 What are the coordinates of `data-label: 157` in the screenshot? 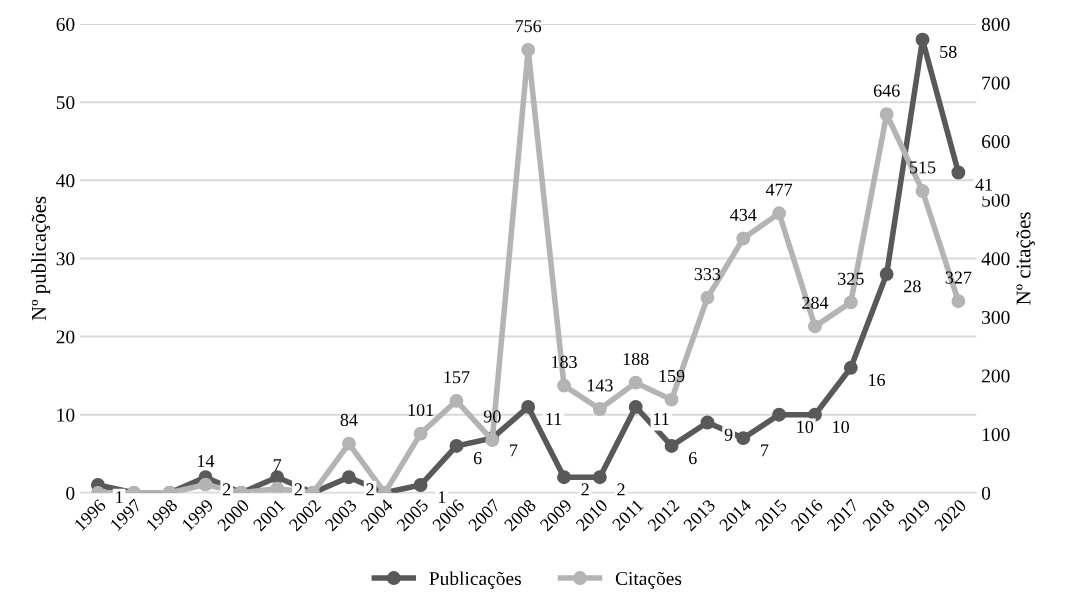 It's located at (457, 377).